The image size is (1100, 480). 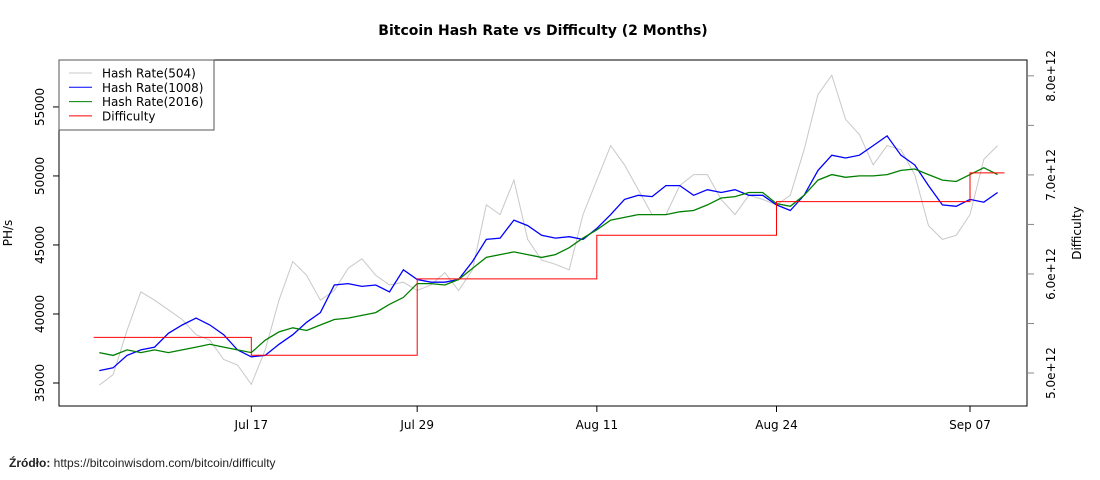 I want to click on y-right-tick-label: 5.0e+12, so click(x=1051, y=373).